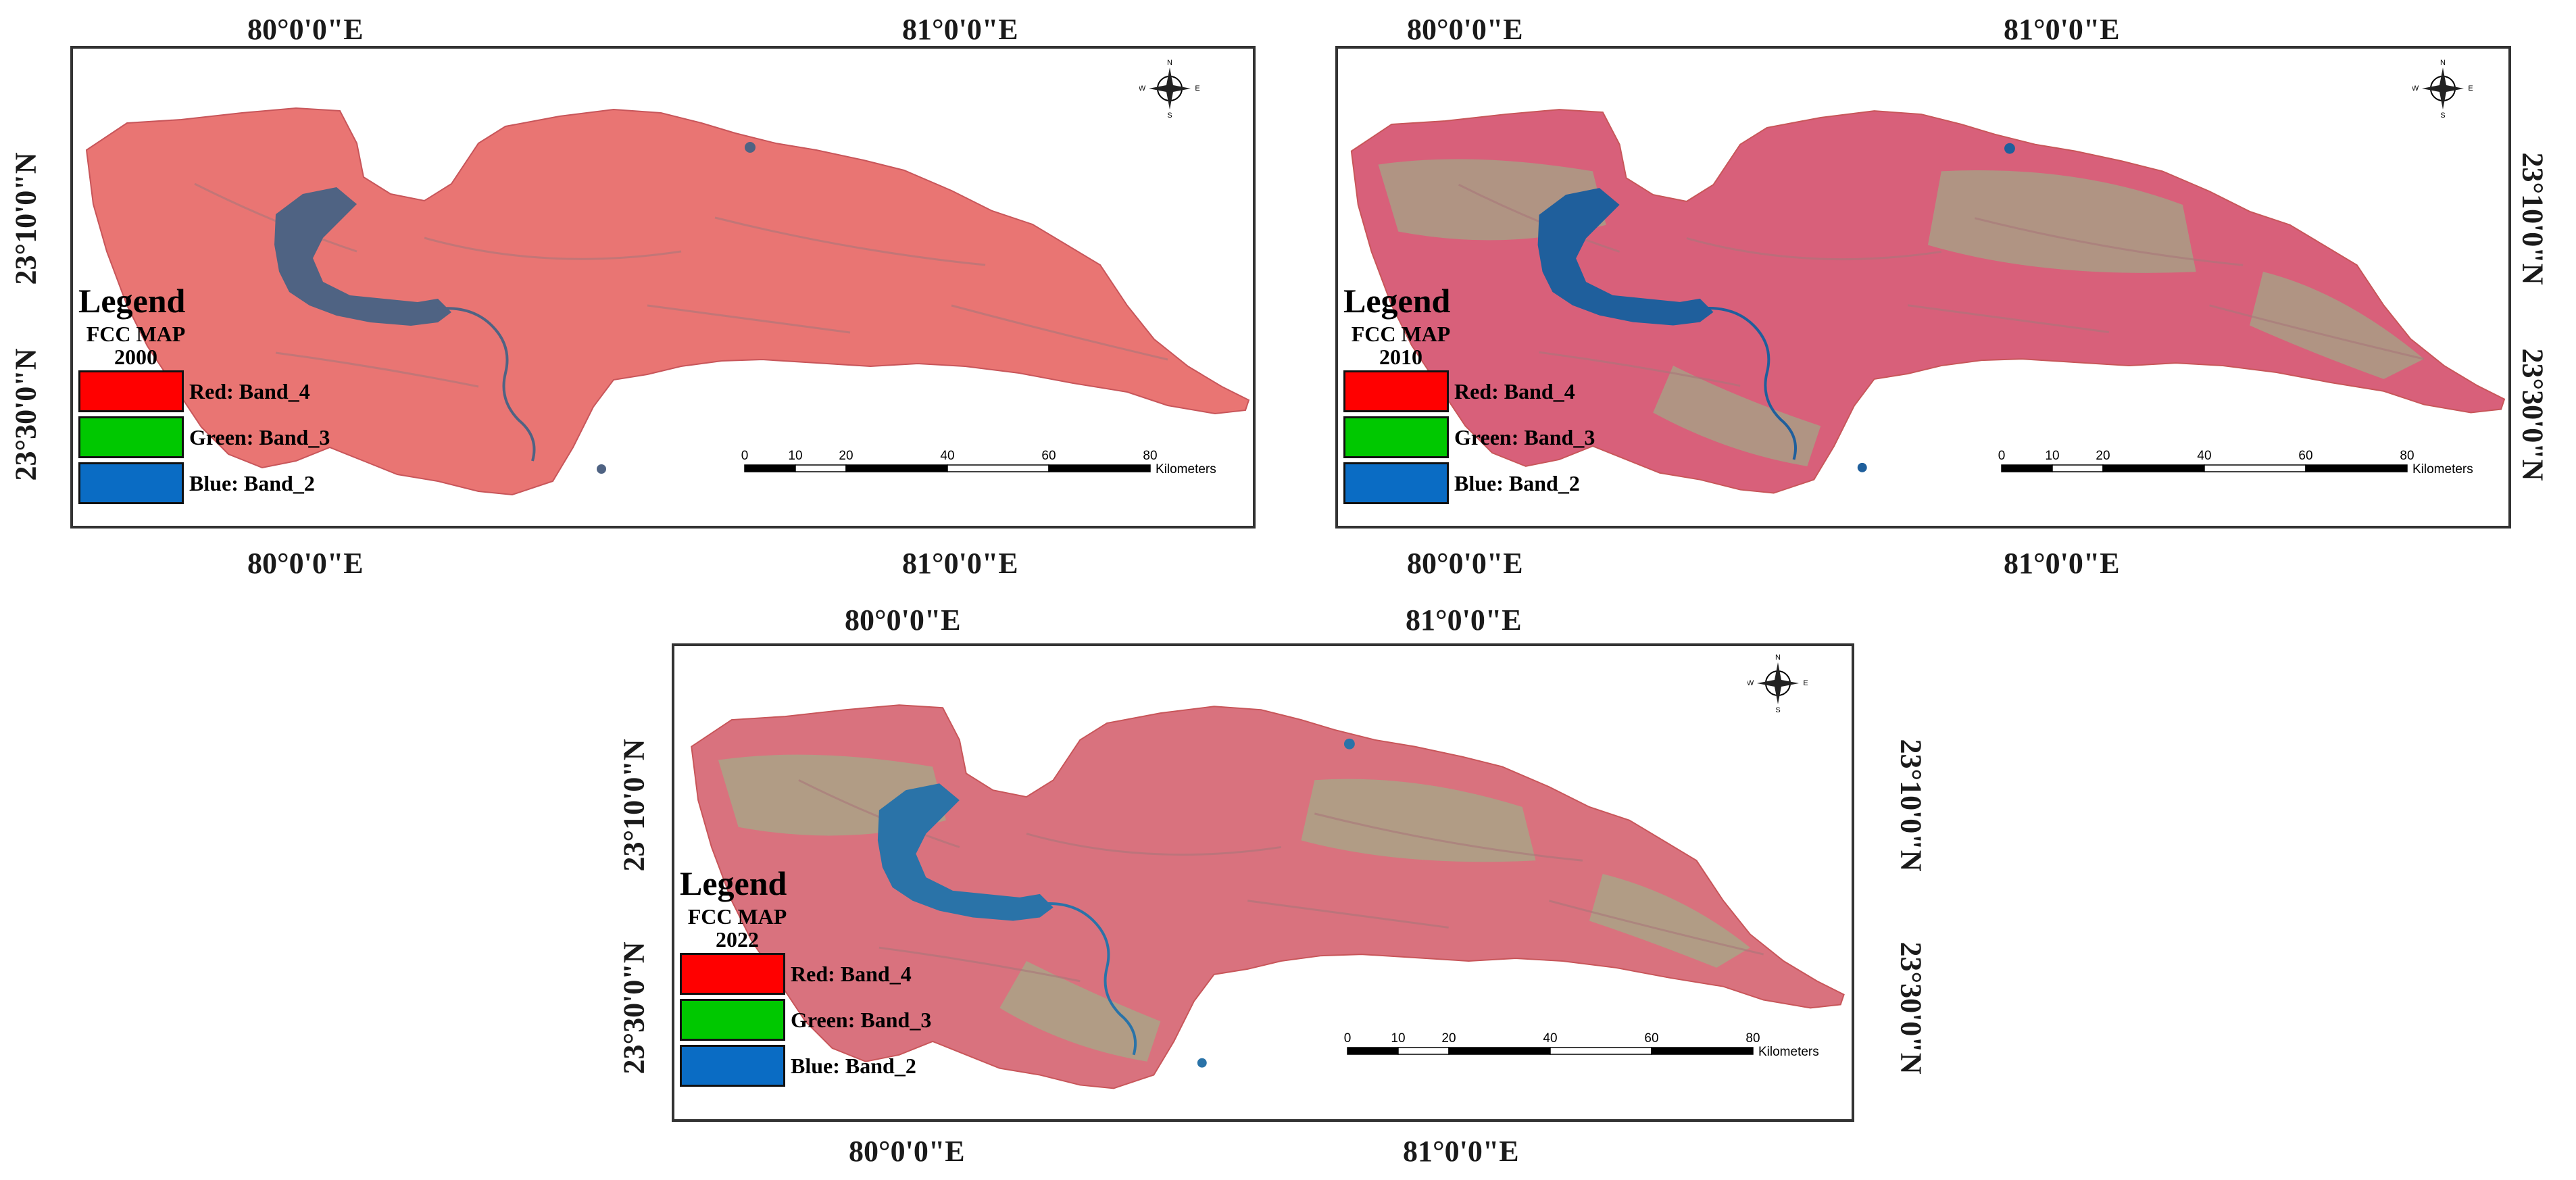  Describe the element at coordinates (1911, 806) in the screenshot. I see `right-latitude-label: 23°10'0"N` at that location.